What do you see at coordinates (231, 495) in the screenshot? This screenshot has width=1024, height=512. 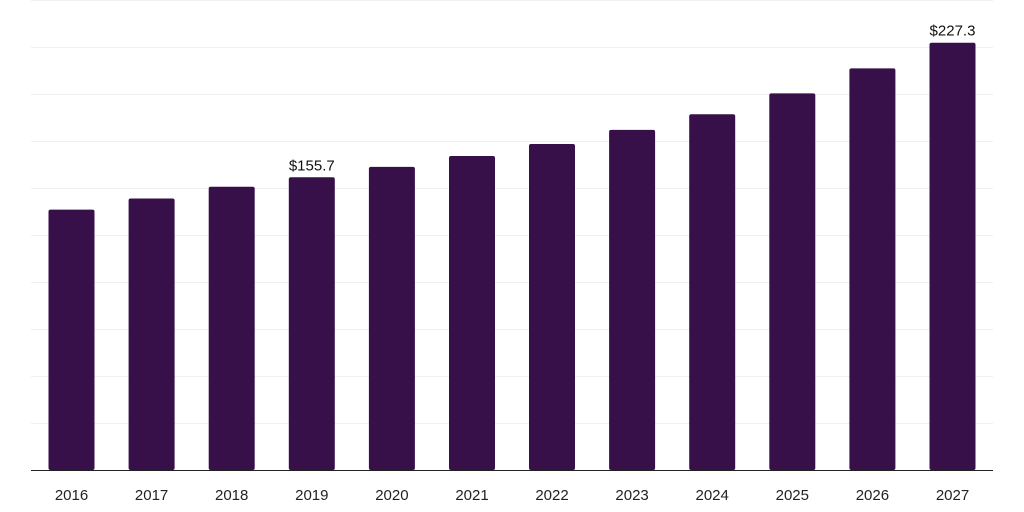 I see `x-tick-label-2018: 2018` at bounding box center [231, 495].